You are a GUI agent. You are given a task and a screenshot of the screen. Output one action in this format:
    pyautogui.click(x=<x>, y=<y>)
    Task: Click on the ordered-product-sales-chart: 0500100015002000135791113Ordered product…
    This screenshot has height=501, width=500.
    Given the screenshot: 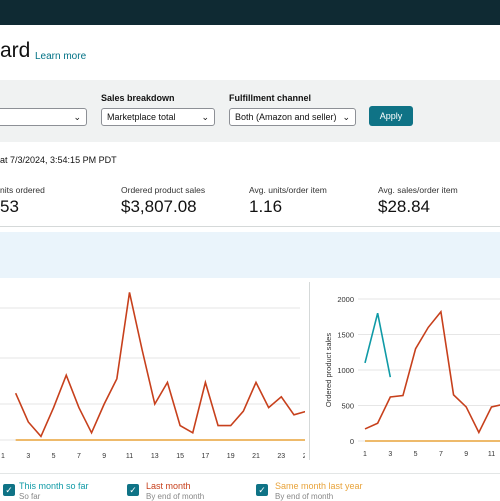 What is the action you would take?
    pyautogui.click(x=412, y=376)
    